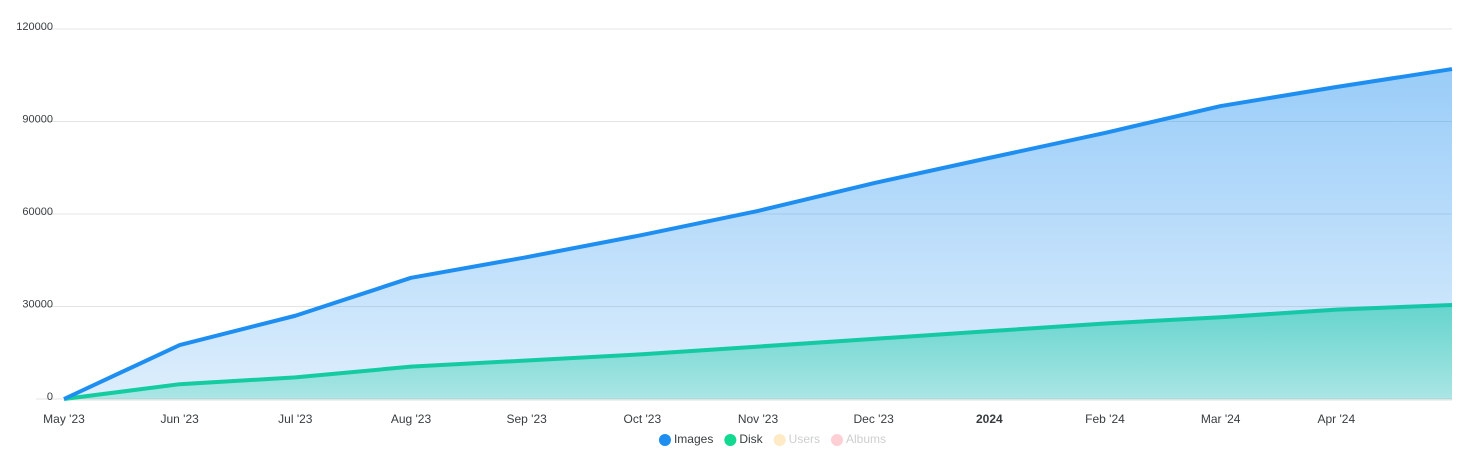 Image resolution: width=1463 pixels, height=450 pixels. I want to click on legend-label: Users, so click(804, 439).